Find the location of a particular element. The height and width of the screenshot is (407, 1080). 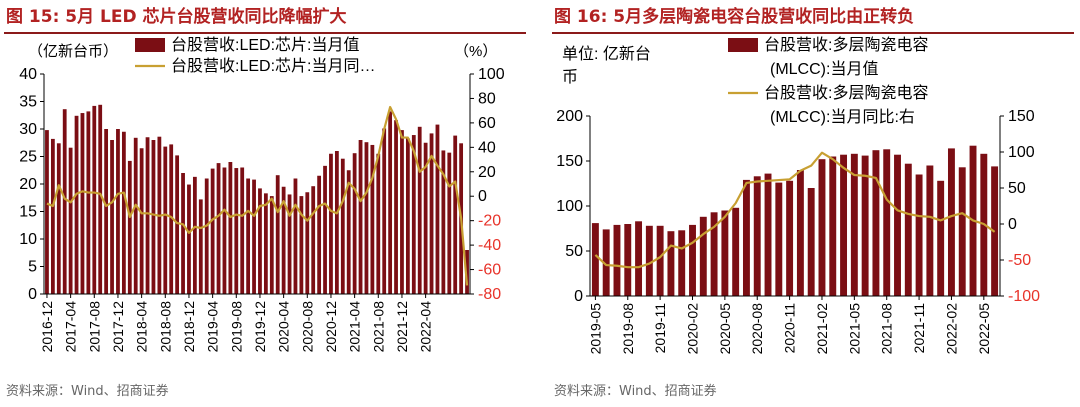

y2-tick-label: 50 is located at coordinates (1017, 188).